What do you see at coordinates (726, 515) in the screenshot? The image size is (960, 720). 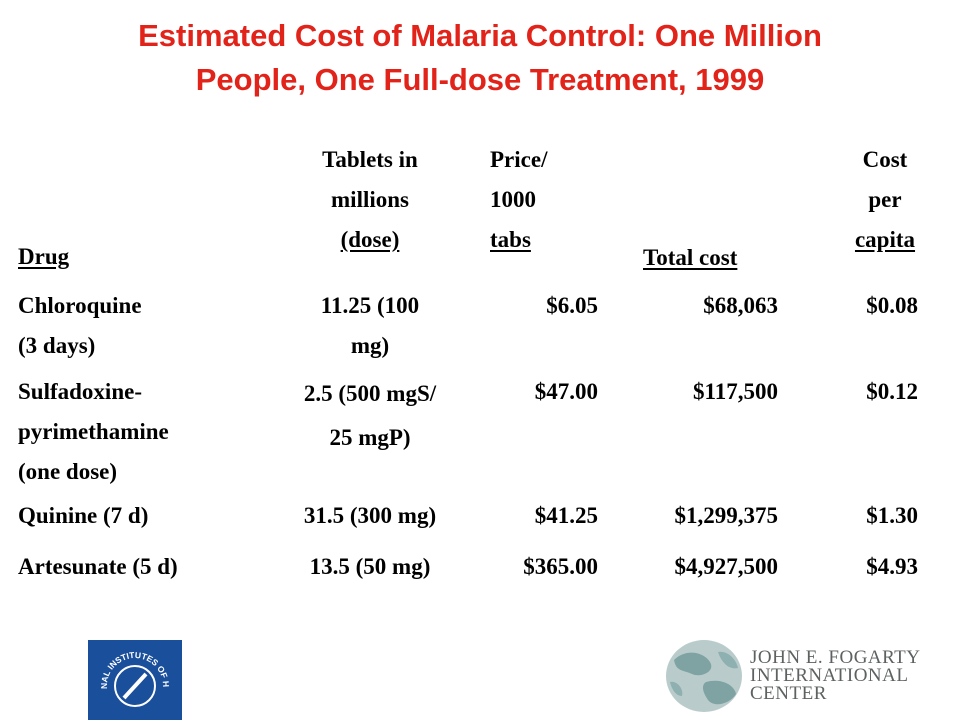 I see `row-3-total: $1,299,375` at bounding box center [726, 515].